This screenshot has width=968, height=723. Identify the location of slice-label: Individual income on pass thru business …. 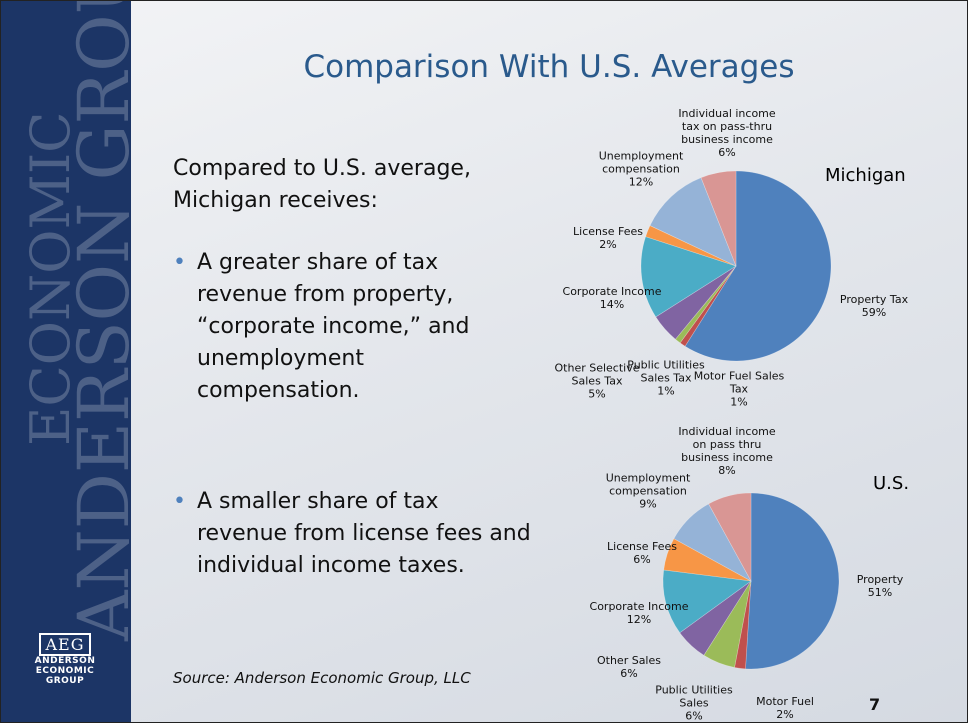
(727, 451).